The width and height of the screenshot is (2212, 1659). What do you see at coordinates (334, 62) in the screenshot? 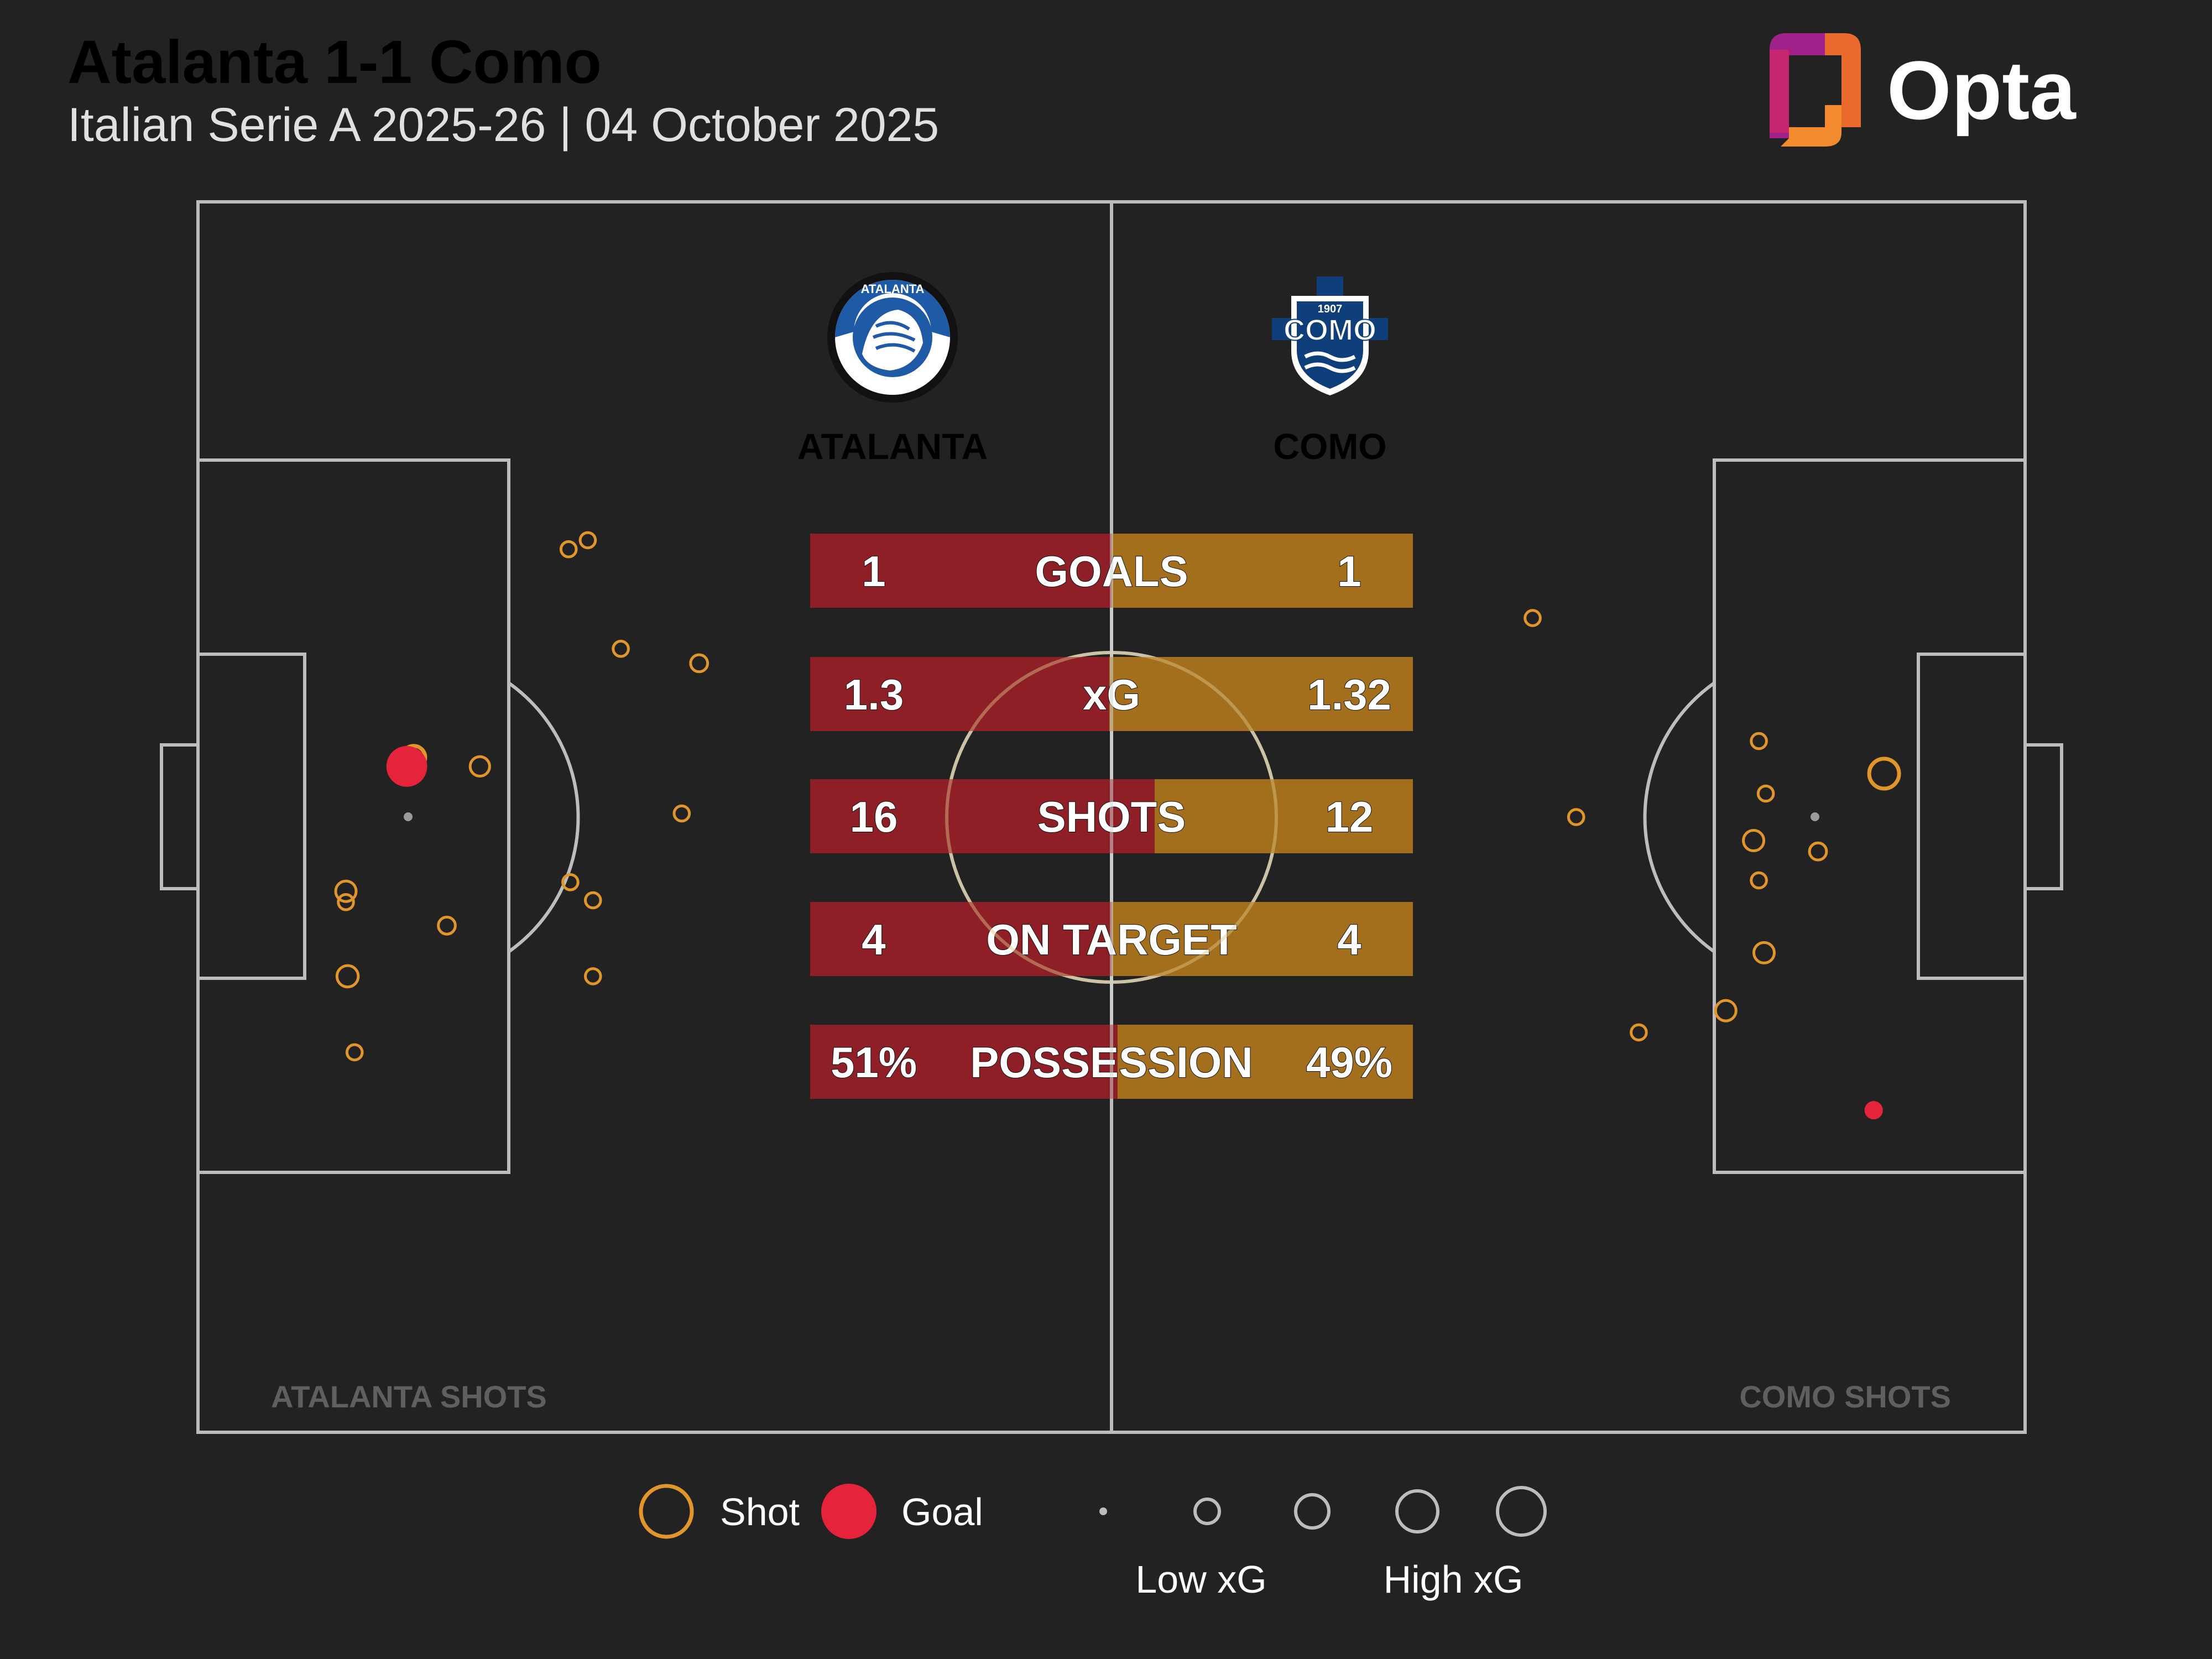
I see `page-title: Atalanta 1-1 Como` at bounding box center [334, 62].